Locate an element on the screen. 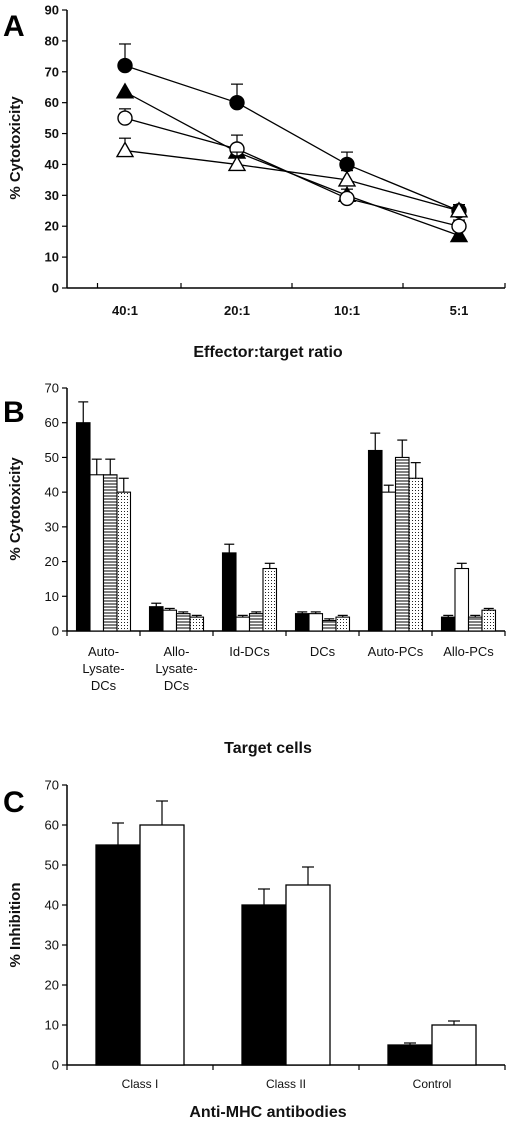 This screenshot has height=1125, width=520. chart-a-x-tick-label: 5:1 is located at coordinates (459, 310).